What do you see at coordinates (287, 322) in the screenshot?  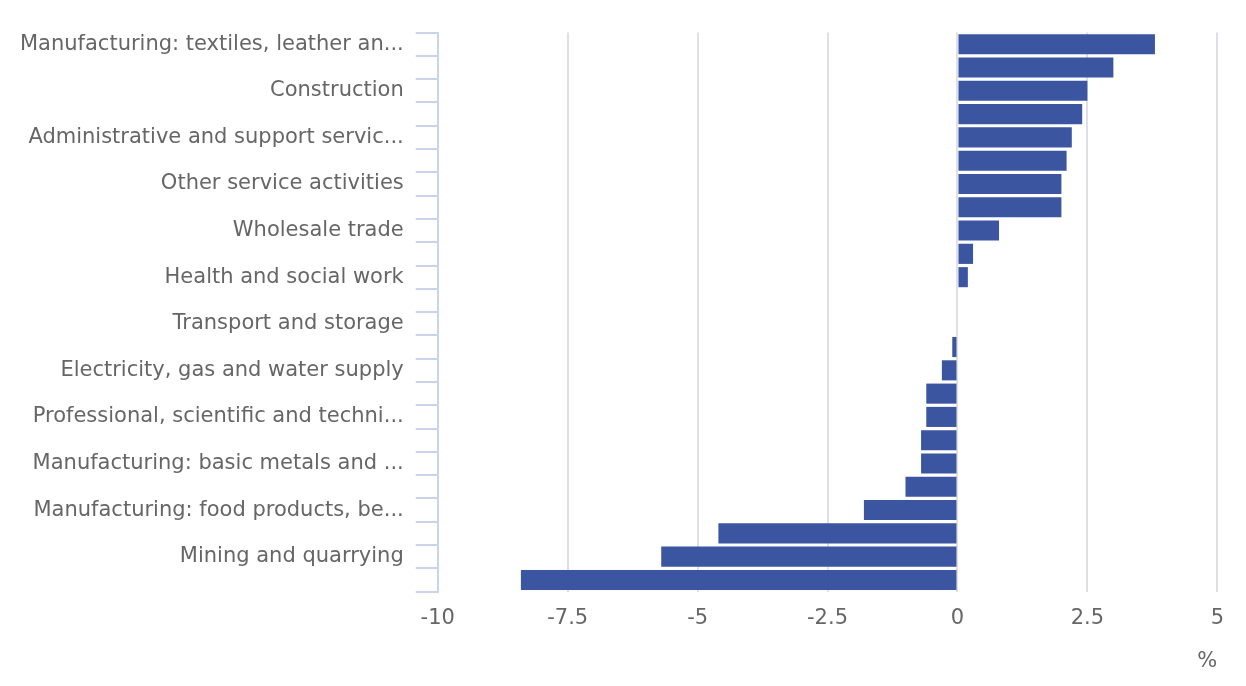 I see `y-tick-label: Transport and storage` at bounding box center [287, 322].